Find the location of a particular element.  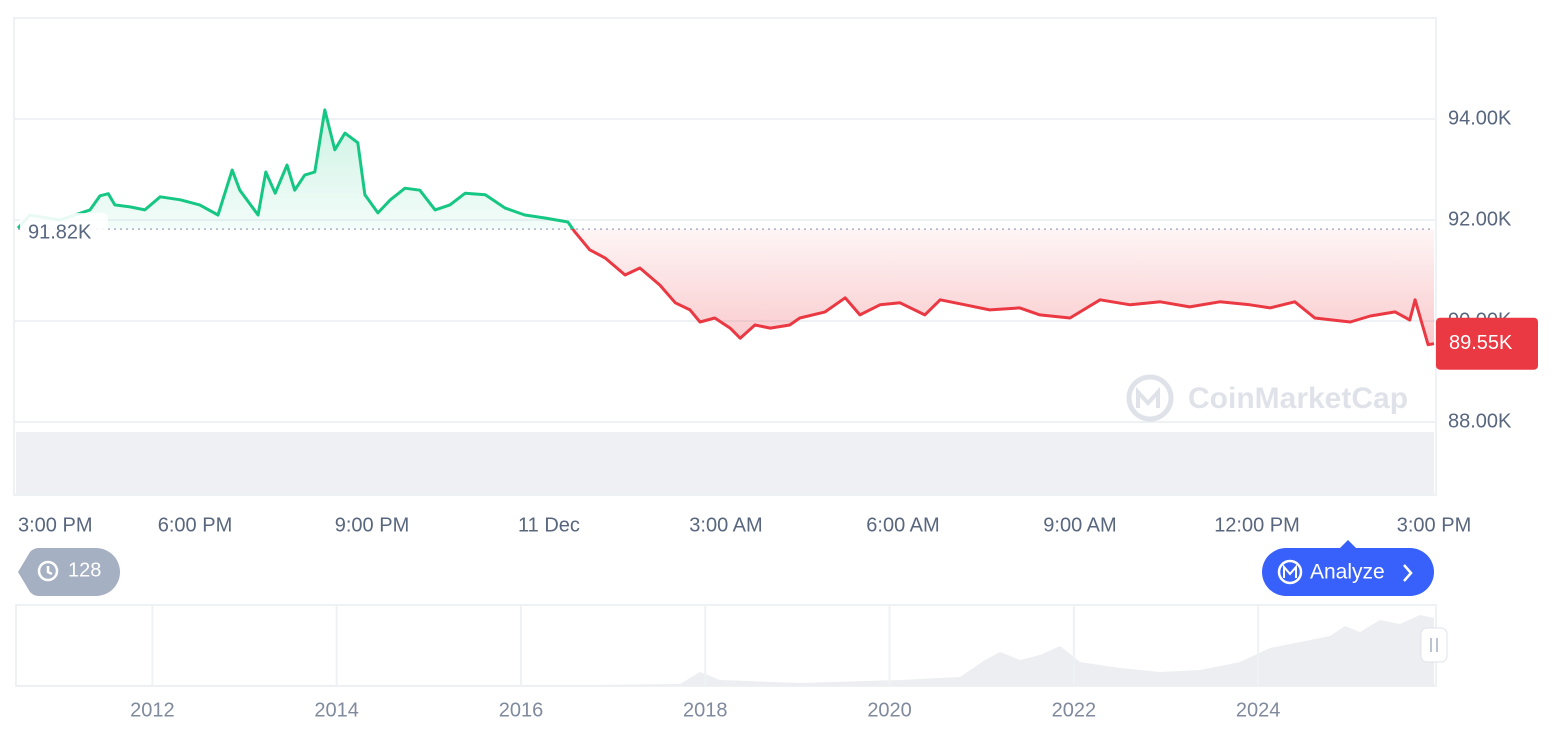

last-price-label: 89.55K is located at coordinates (1481, 343).